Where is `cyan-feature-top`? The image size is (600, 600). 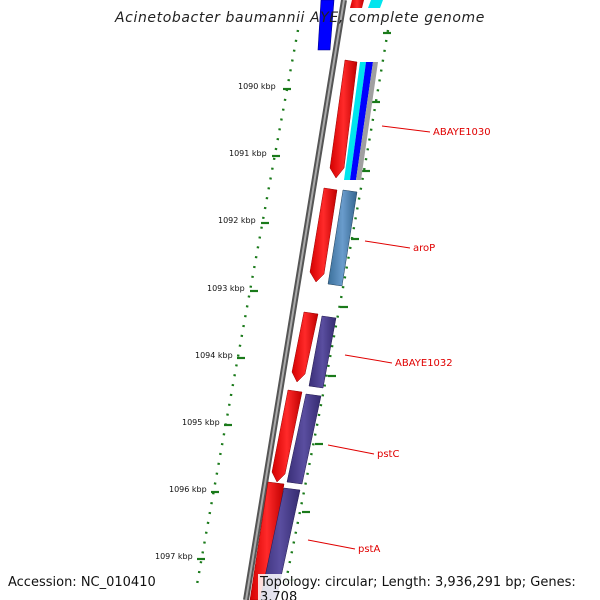 cyan-feature-top is located at coordinates (375, 4).